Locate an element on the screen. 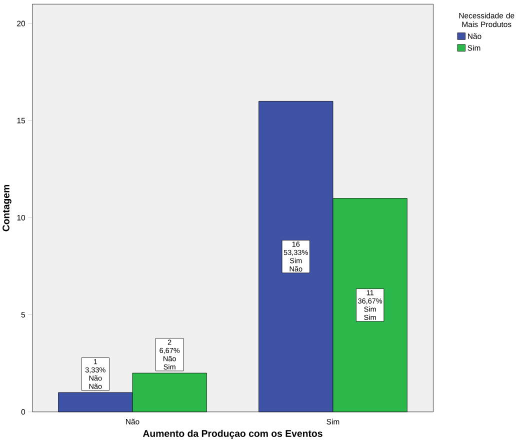 This screenshot has width=529, height=441. x-axis-title: Aumento da Produçao com os Eventos is located at coordinates (232, 434).